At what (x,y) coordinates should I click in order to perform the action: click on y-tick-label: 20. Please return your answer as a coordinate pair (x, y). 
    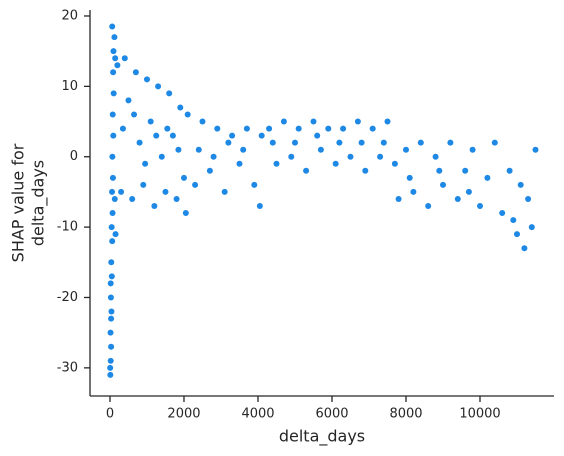
    Looking at the image, I should click on (69, 15).